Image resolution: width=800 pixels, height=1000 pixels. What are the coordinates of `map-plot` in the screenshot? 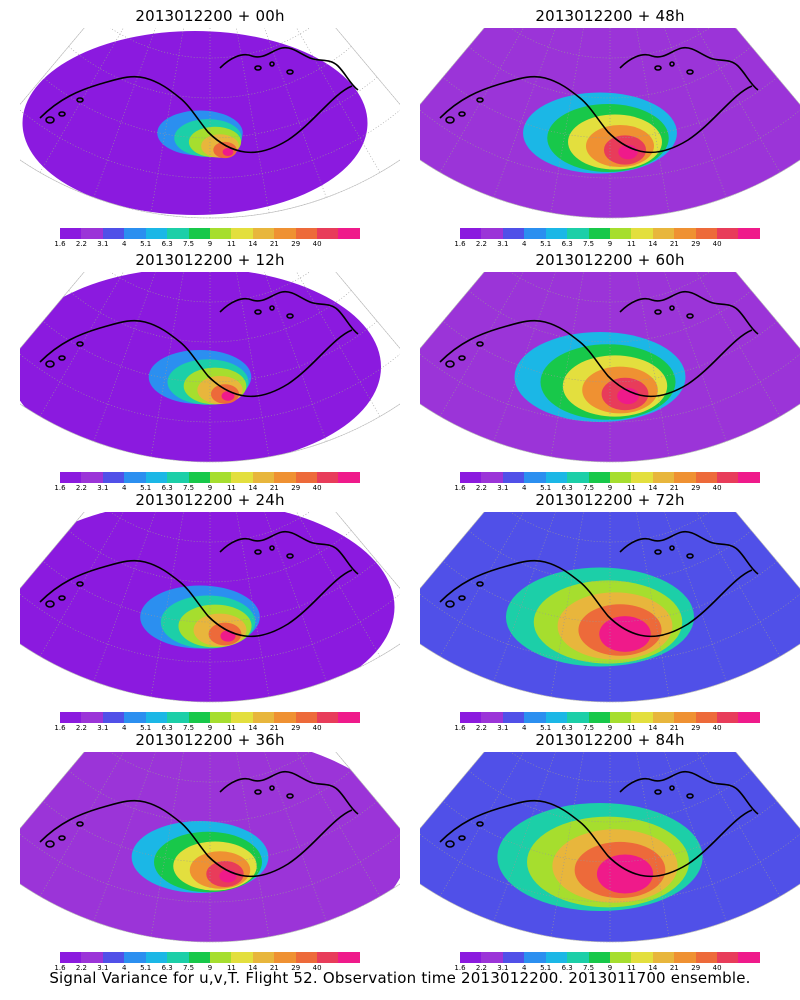 It's located at (210, 607).